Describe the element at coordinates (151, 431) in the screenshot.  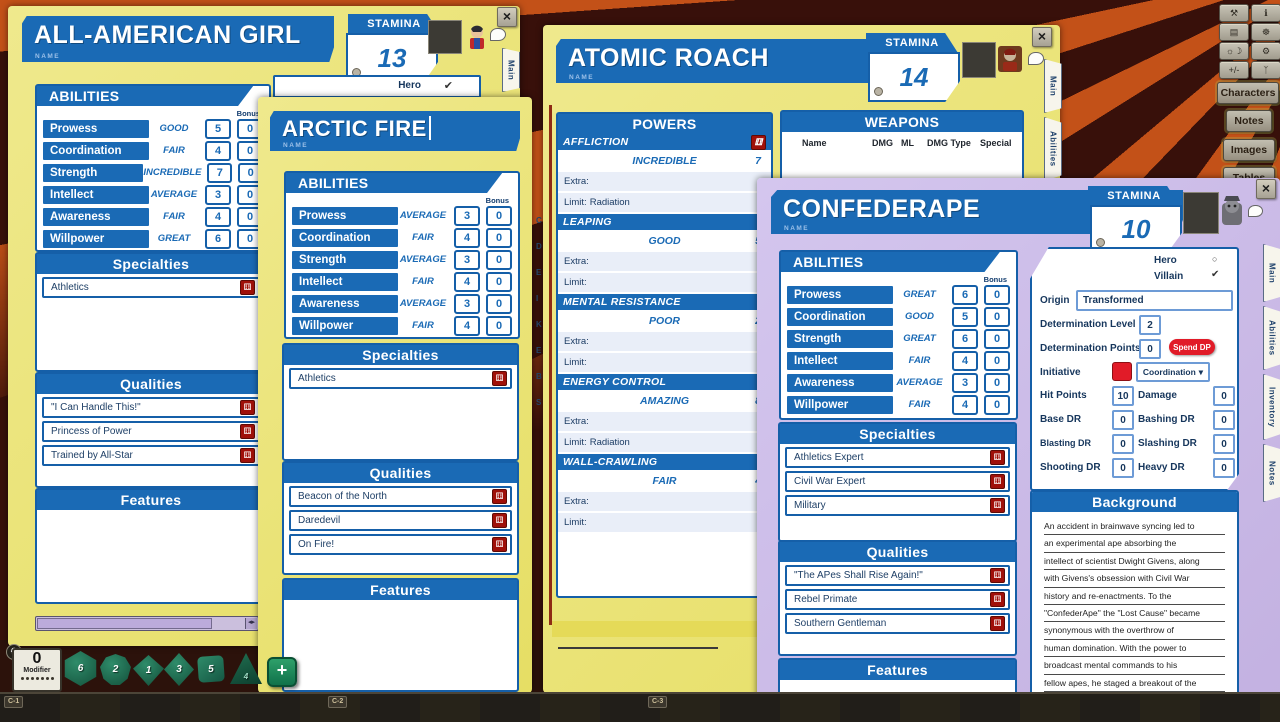
I see `quality-item: Princess of Power ⚅` at that location.